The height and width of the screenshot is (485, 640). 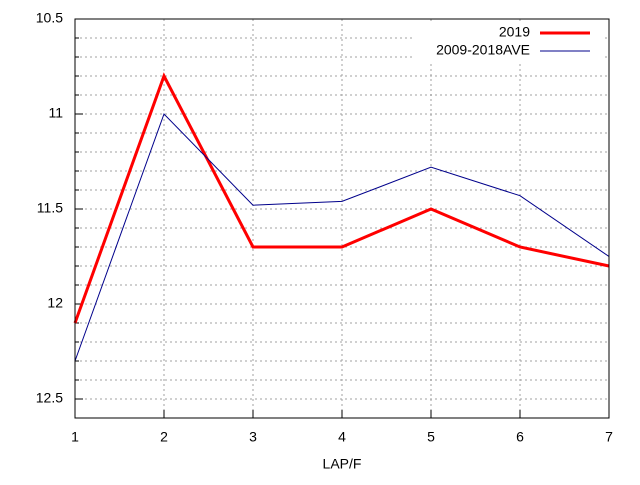 I want to click on y-tick-label: 12.5, so click(x=49, y=398).